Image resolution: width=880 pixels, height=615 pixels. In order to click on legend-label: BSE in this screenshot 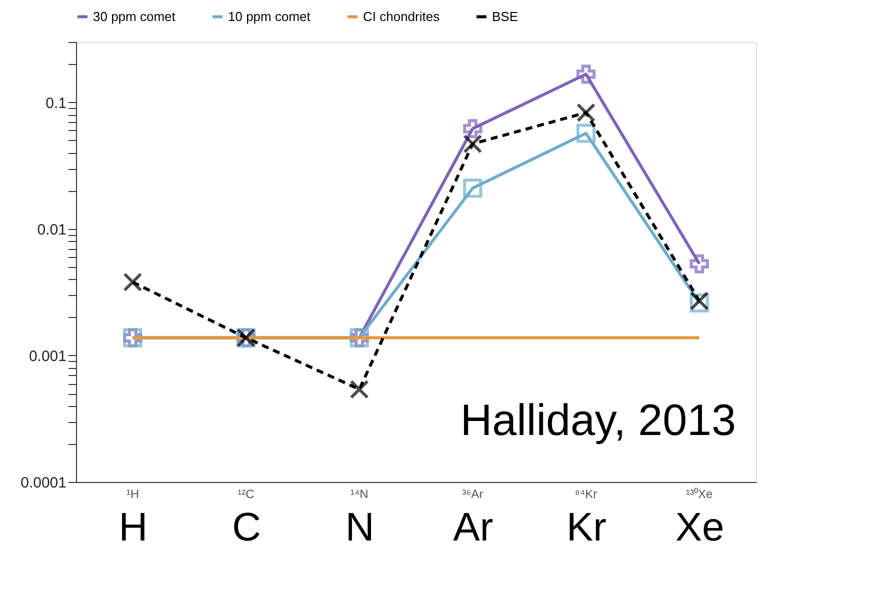, I will do `click(505, 16)`.